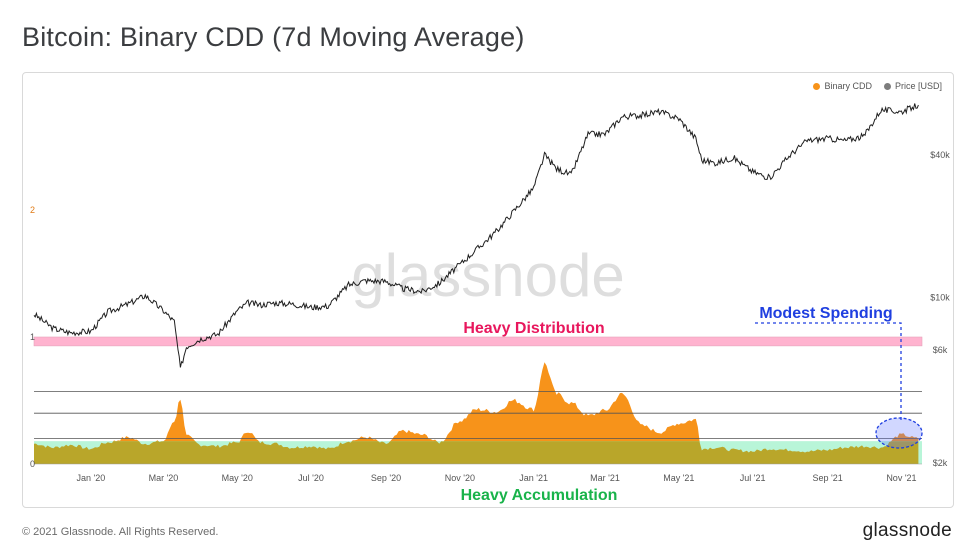 The height and width of the screenshot is (560, 974). Describe the element at coordinates (386, 478) in the screenshot. I see `x-tick-label: Sep '20` at that location.